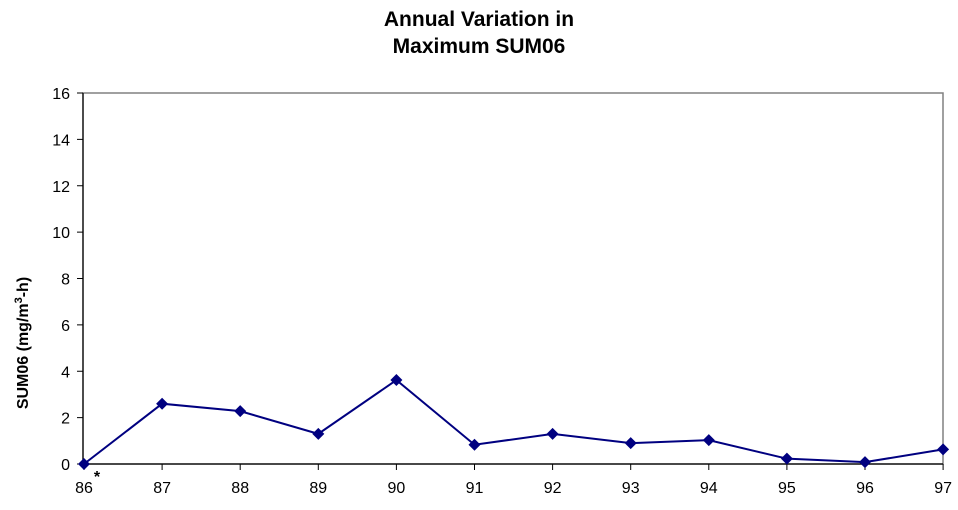 Image resolution: width=958 pixels, height=510 pixels. What do you see at coordinates (19, 300) in the screenshot?
I see `y-axis-title-superscript: 3` at bounding box center [19, 300].